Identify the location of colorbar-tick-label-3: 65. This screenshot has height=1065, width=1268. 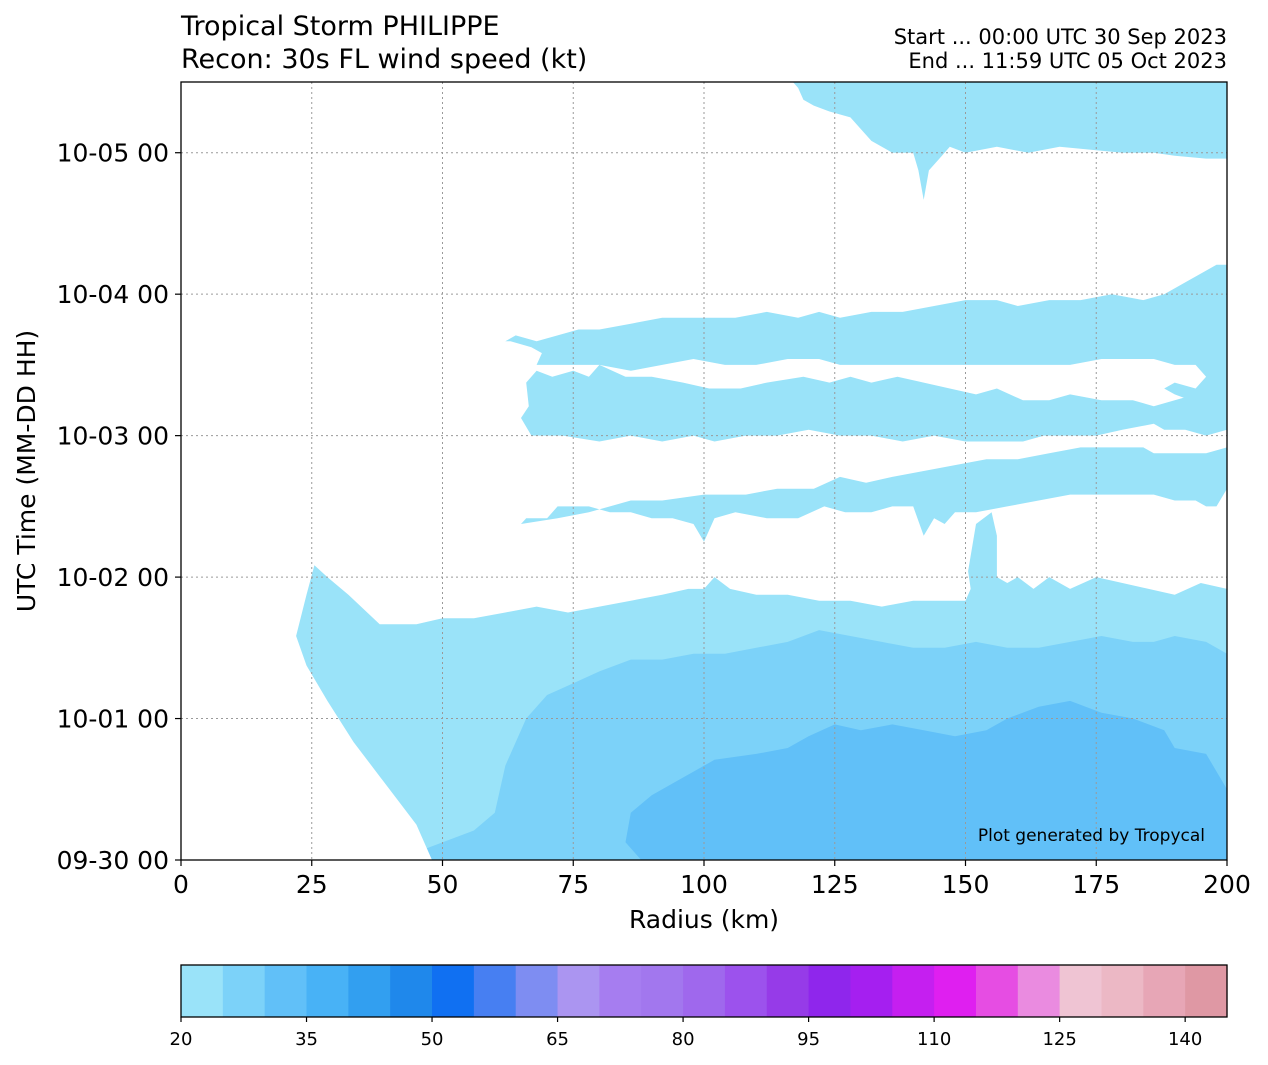
(557, 1039).